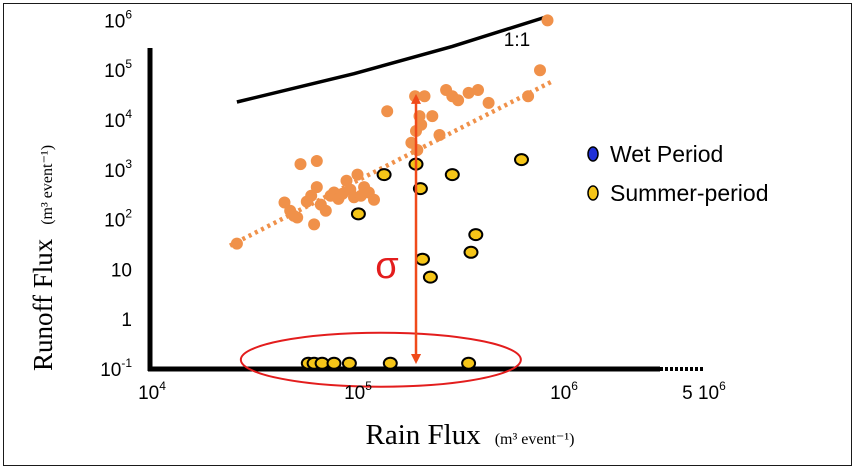 Image resolution: width=857 pixels, height=472 pixels. I want to click on zero-runoff-ellipse, so click(380, 359).